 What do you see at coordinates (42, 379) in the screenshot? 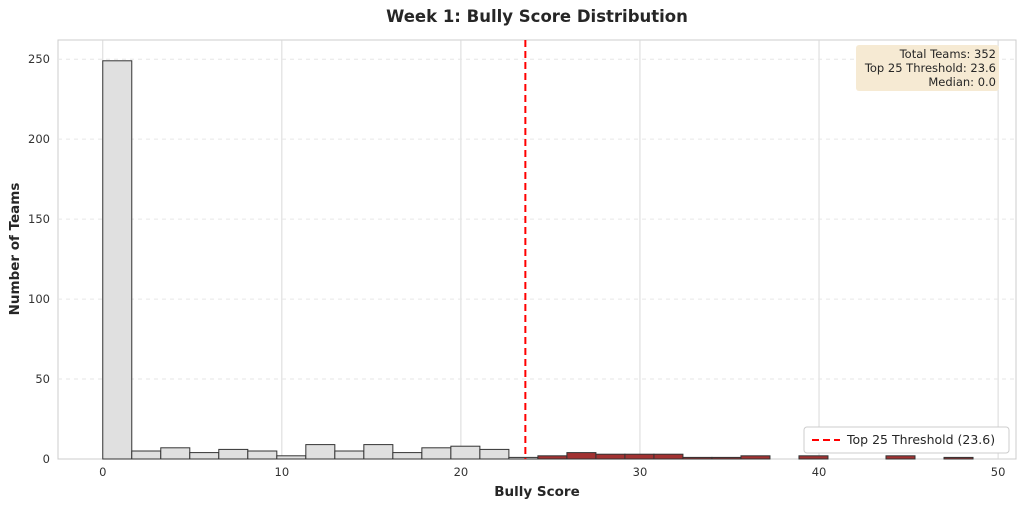
I see `y-tick-label: 50` at bounding box center [42, 379].